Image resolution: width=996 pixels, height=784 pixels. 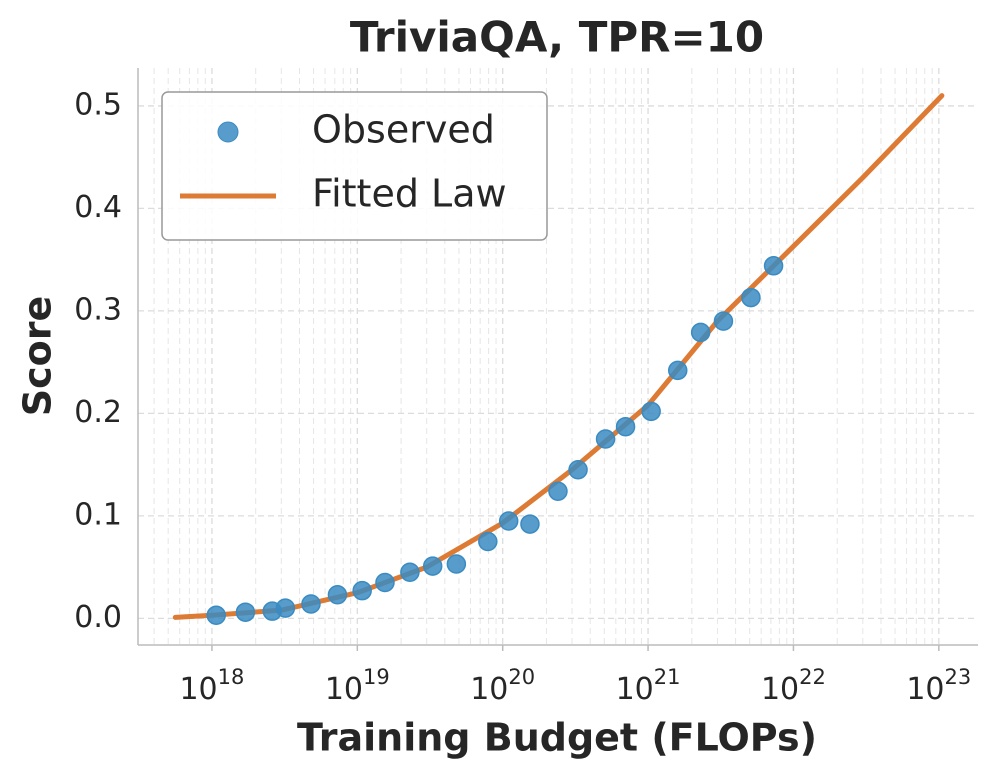 I want to click on y-tick-label: 0.0, so click(x=98, y=617).